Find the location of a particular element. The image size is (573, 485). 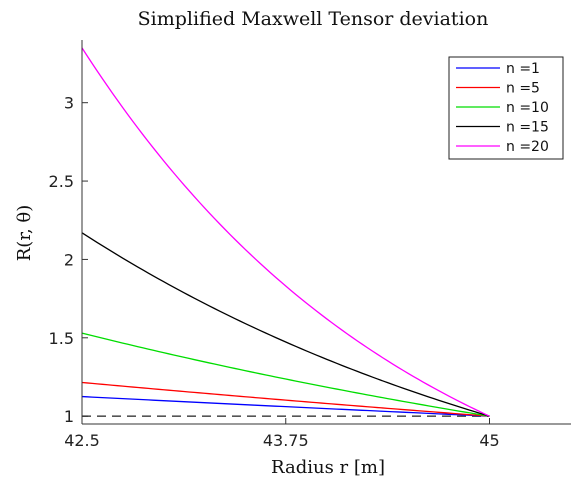

y-tick-label: 2 is located at coordinates (69, 259).